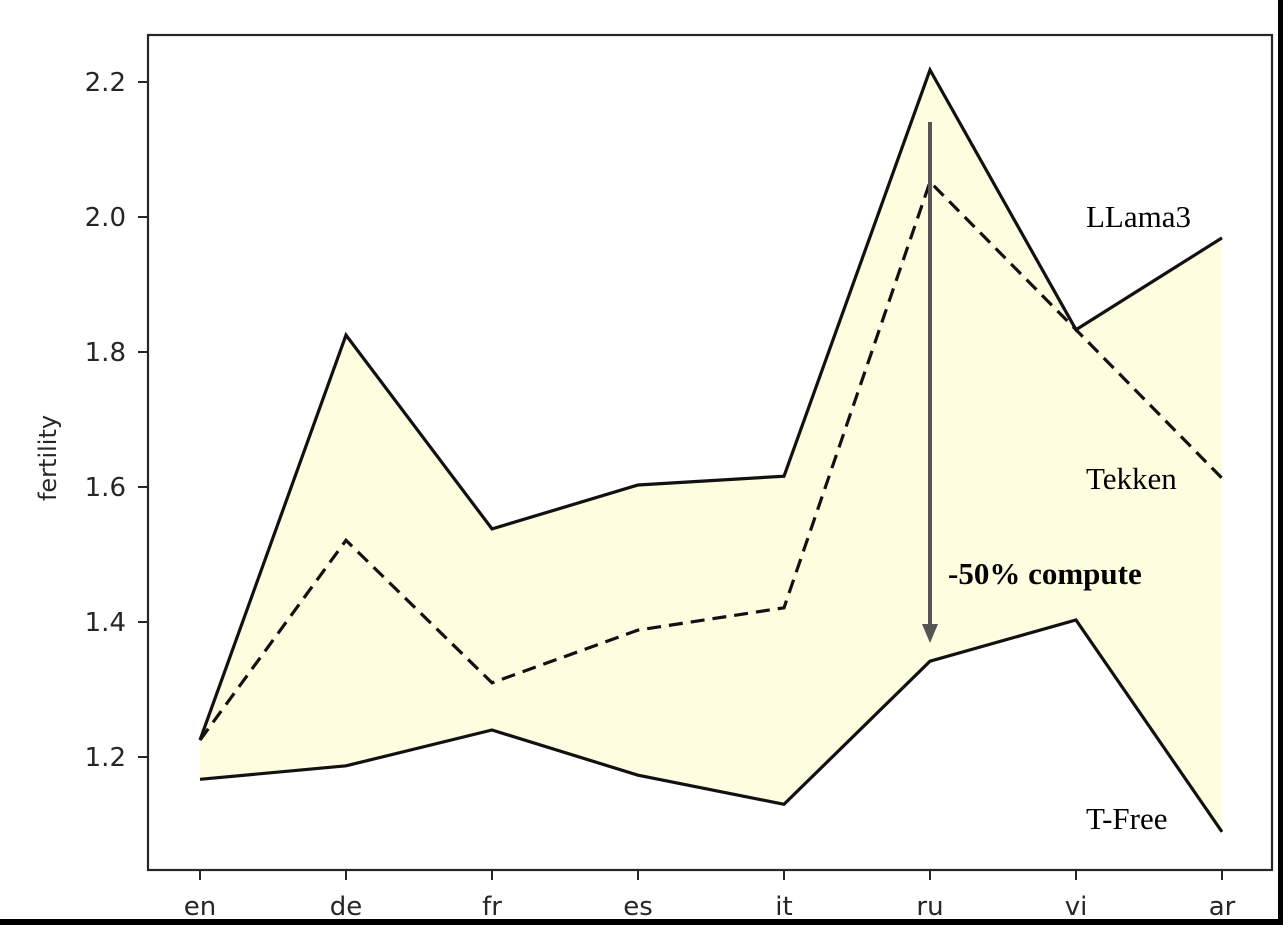 The width and height of the screenshot is (1283, 925). What do you see at coordinates (346, 907) in the screenshot?
I see `x-tick-label: de` at bounding box center [346, 907].